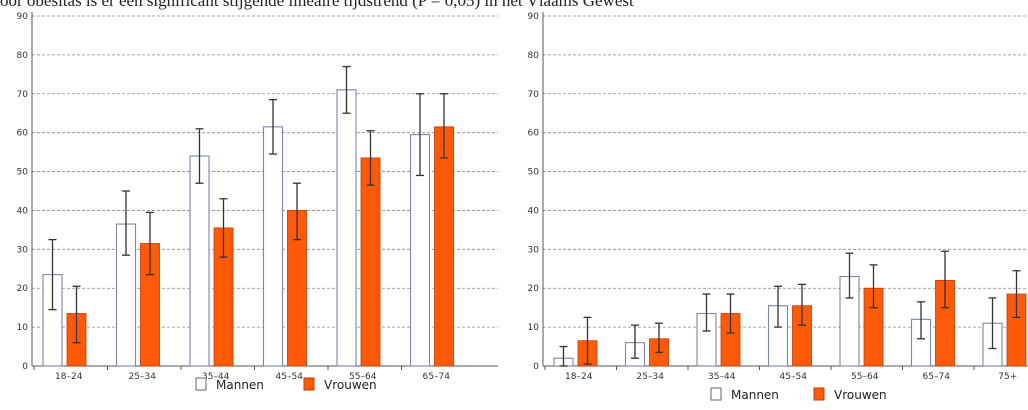 The width and height of the screenshot is (1028, 410). What do you see at coordinates (865, 377) in the screenshot?
I see `chart2-x-tick-label: 55–64` at bounding box center [865, 377].